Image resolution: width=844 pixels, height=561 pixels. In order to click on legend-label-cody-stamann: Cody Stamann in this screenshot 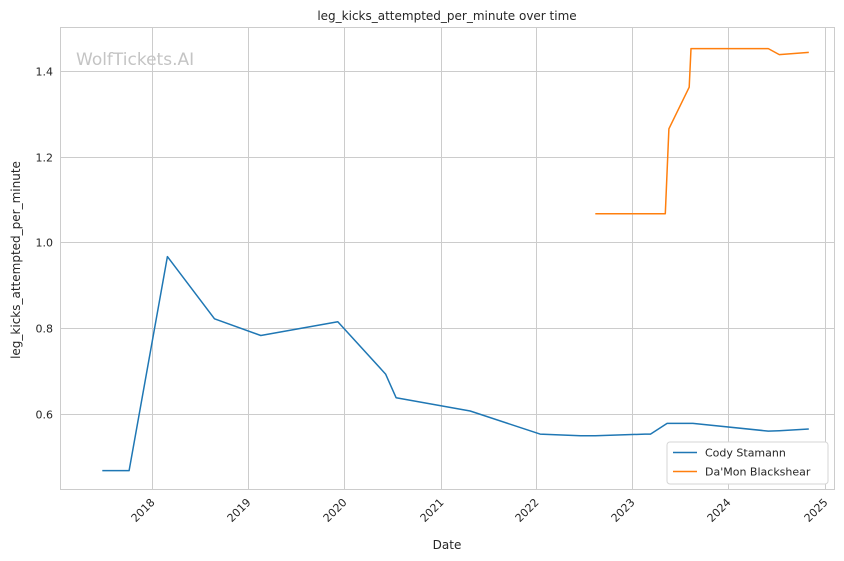, I will do `click(745, 453)`.